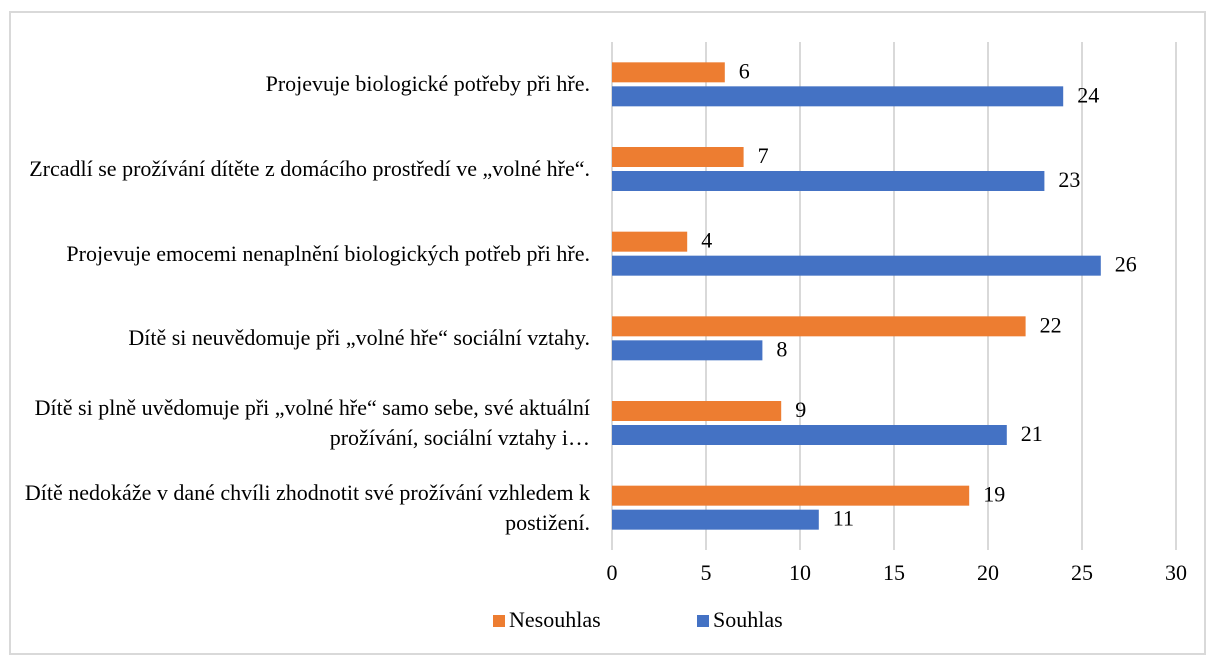 Image resolution: width=1207 pixels, height=656 pixels. Describe the element at coordinates (1032, 433) in the screenshot. I see `data-label: 21` at that location.